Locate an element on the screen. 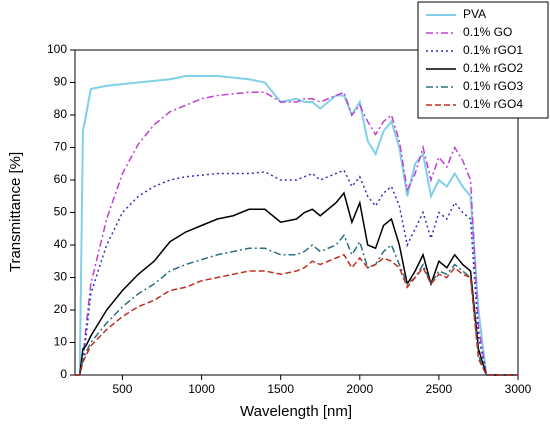  legend-label: 0.1% rGO2 is located at coordinates (493, 68).